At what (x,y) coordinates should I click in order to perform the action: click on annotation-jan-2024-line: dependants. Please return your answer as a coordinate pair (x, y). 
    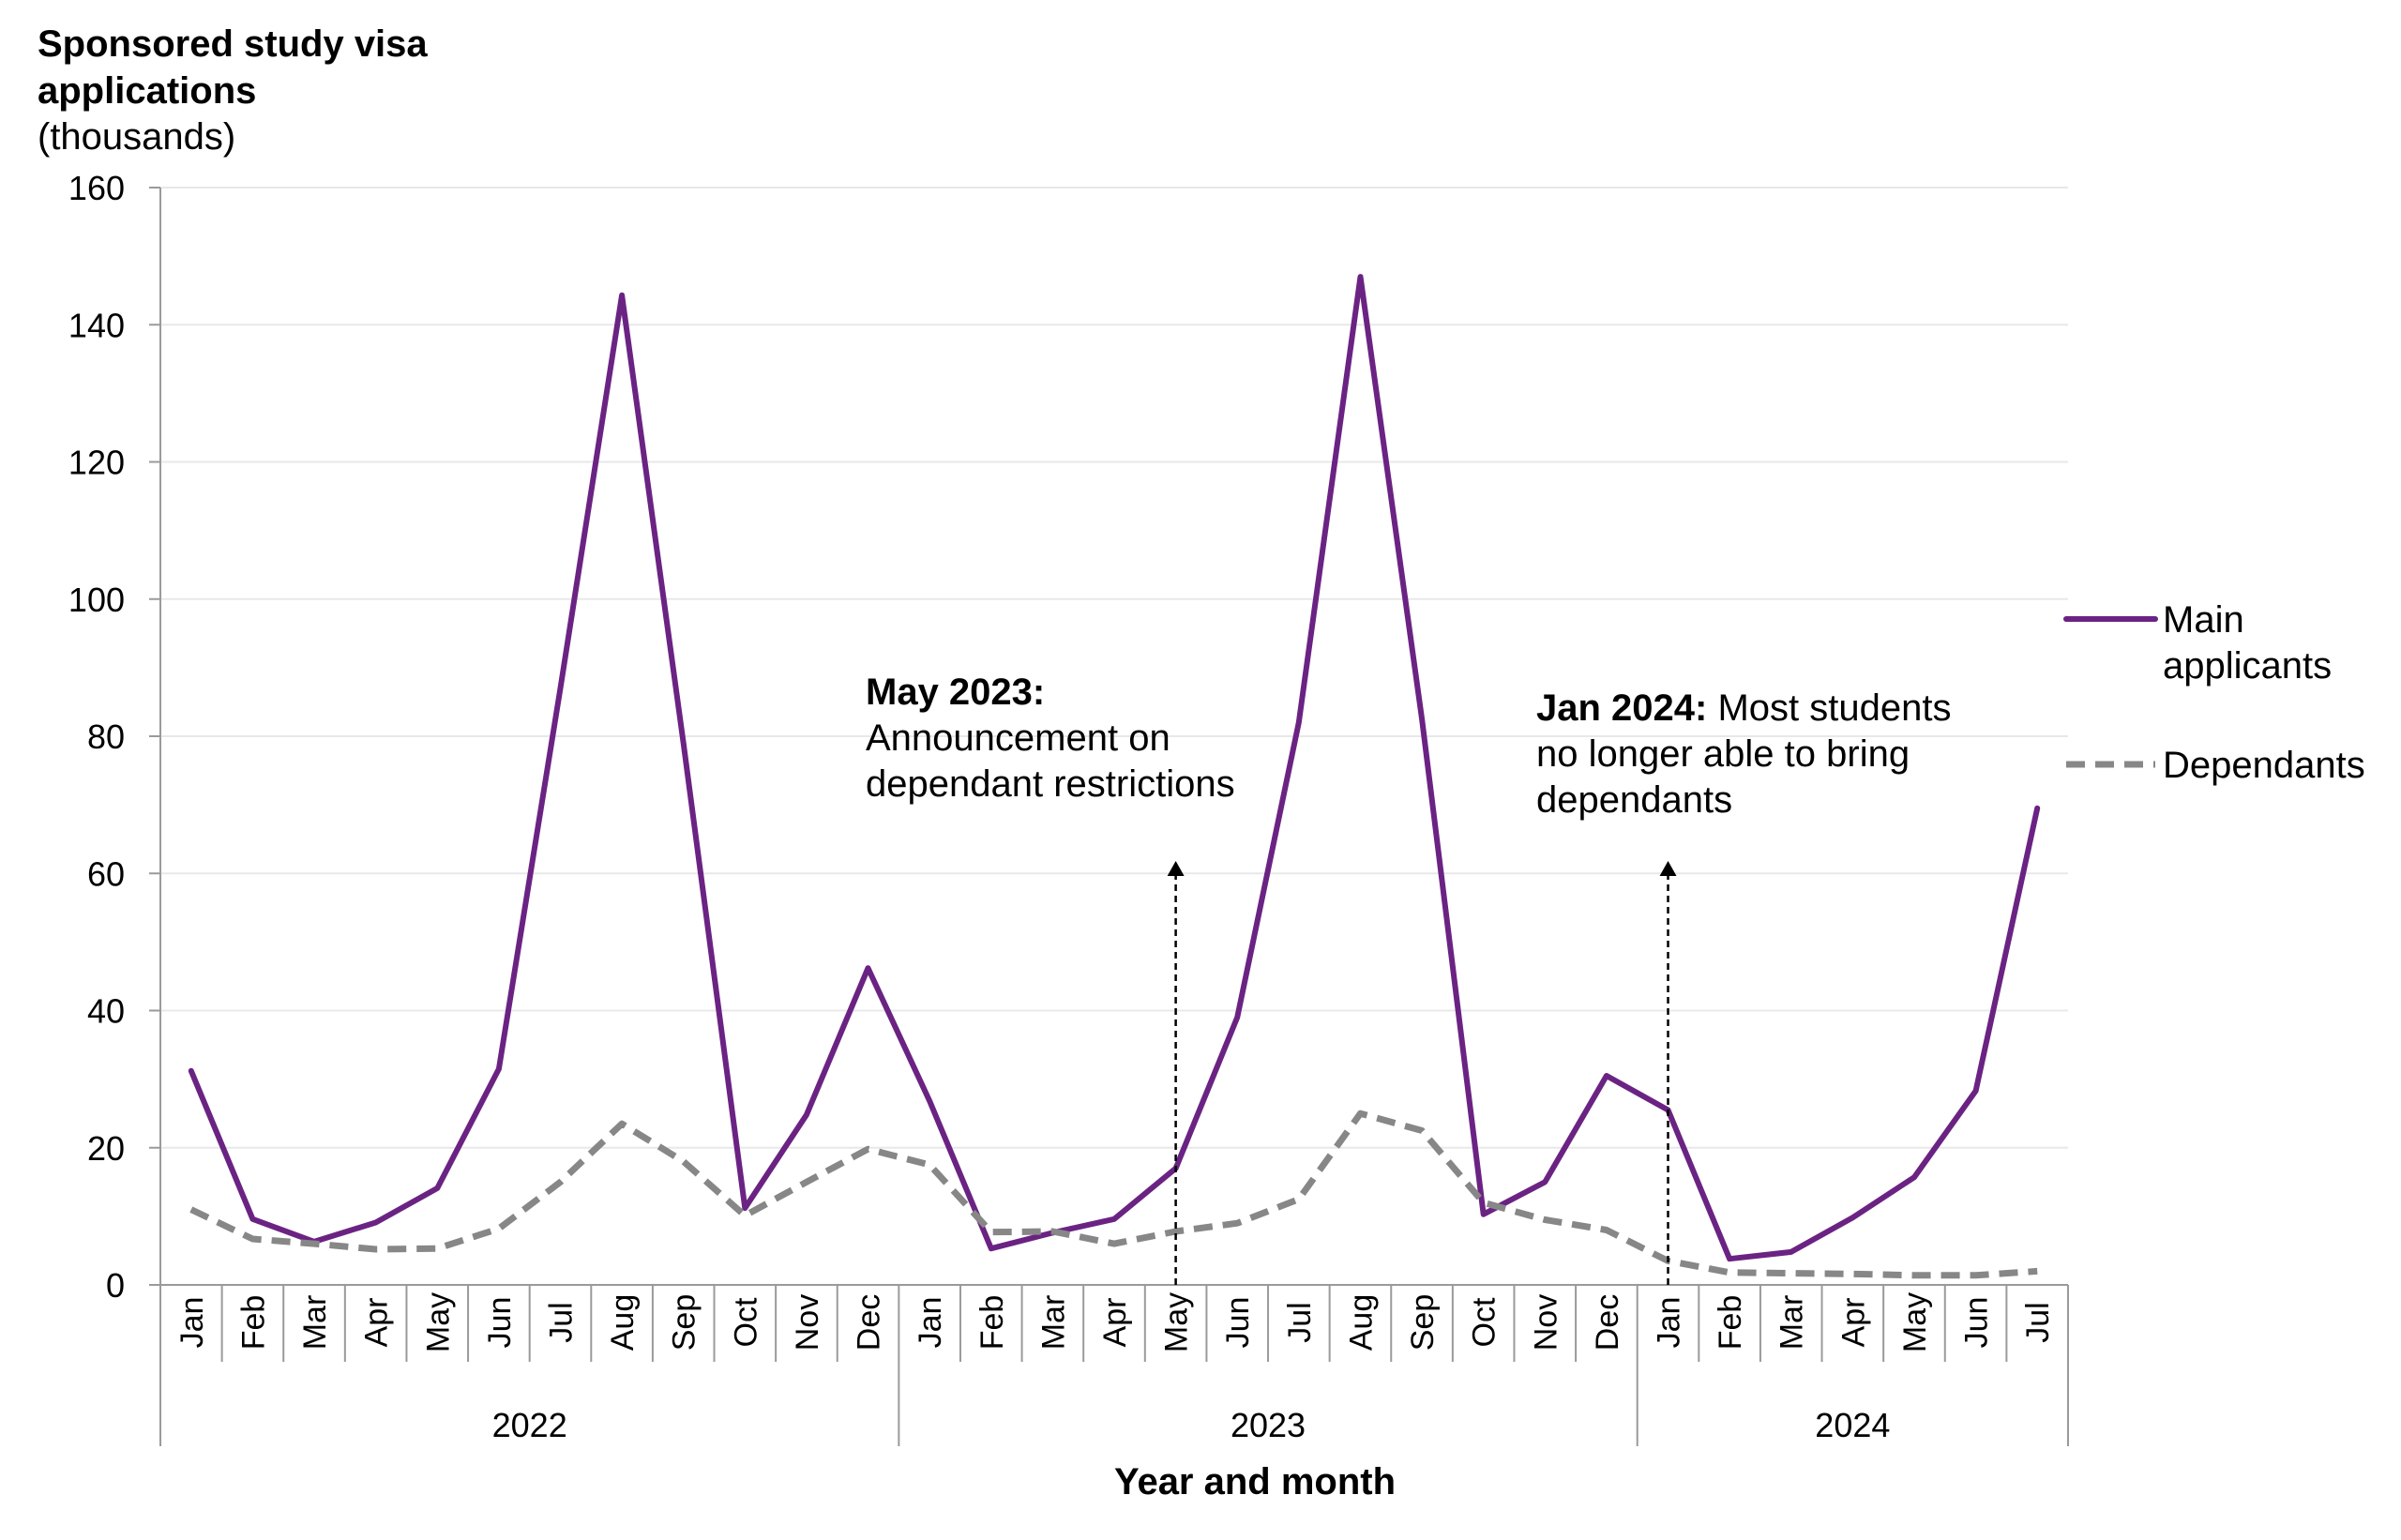
    Looking at the image, I should click on (1634, 800).